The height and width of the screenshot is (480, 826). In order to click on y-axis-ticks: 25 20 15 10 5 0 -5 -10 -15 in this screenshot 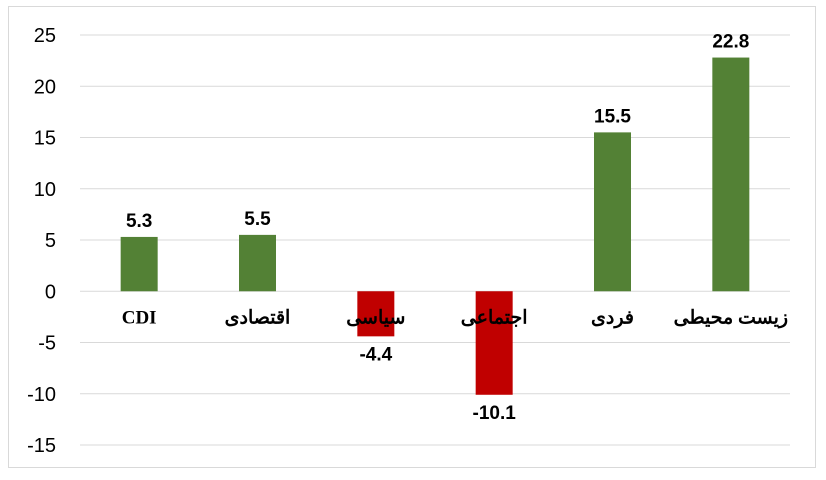, I will do `click(41, 241)`.